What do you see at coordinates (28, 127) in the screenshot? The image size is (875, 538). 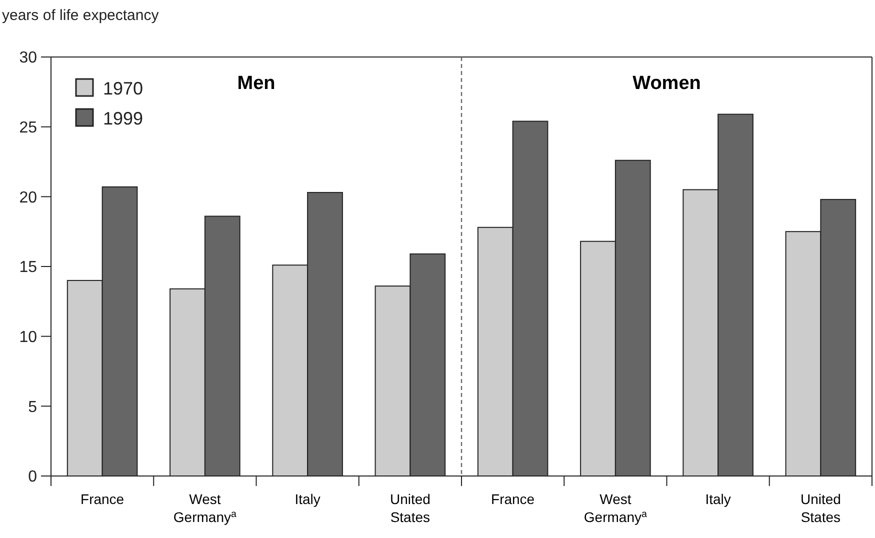 I see `y-tick-label: 25` at bounding box center [28, 127].